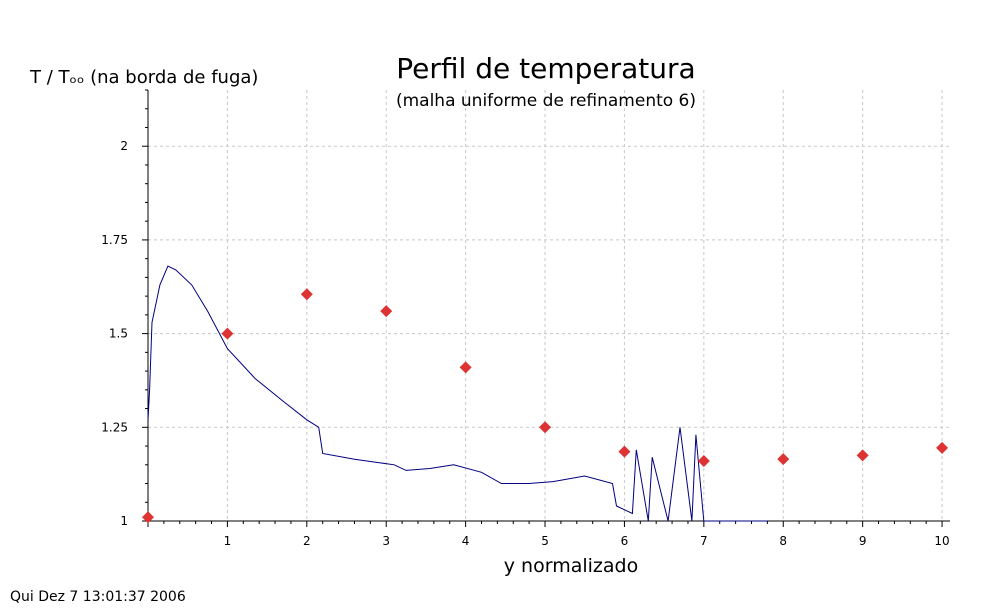  Describe the element at coordinates (386, 541) in the screenshot. I see `x-tick-label: 3` at that location.